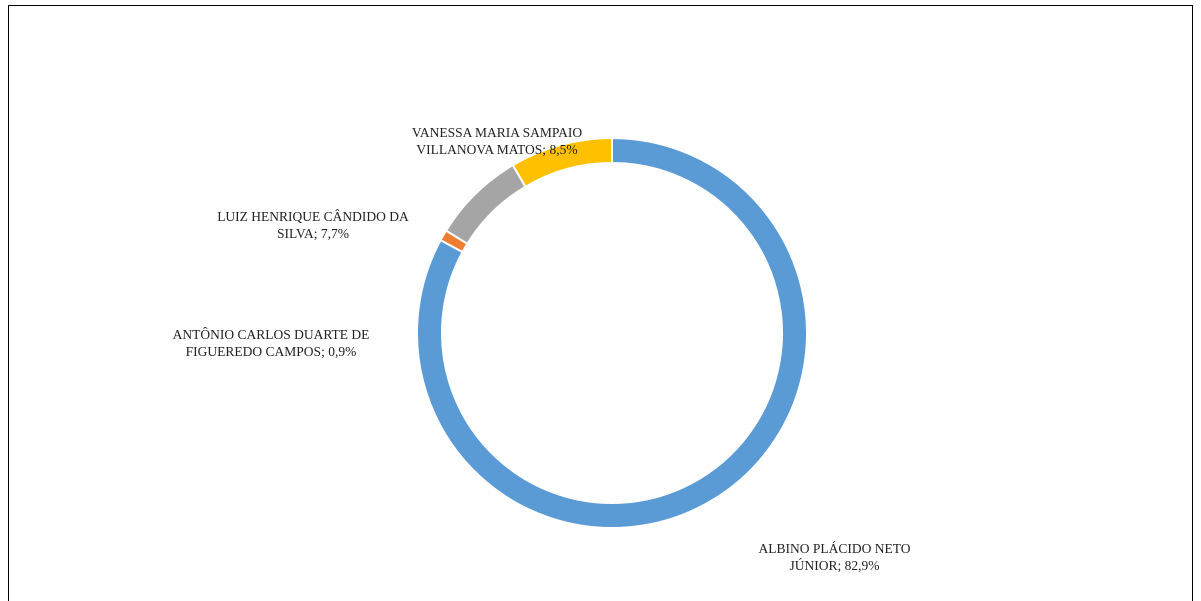 The height and width of the screenshot is (601, 1201). What do you see at coordinates (834, 557) in the screenshot?
I see `data-label: ALBINO PLÁCIDO NETO JÚNIOR; 82,9%` at bounding box center [834, 557].